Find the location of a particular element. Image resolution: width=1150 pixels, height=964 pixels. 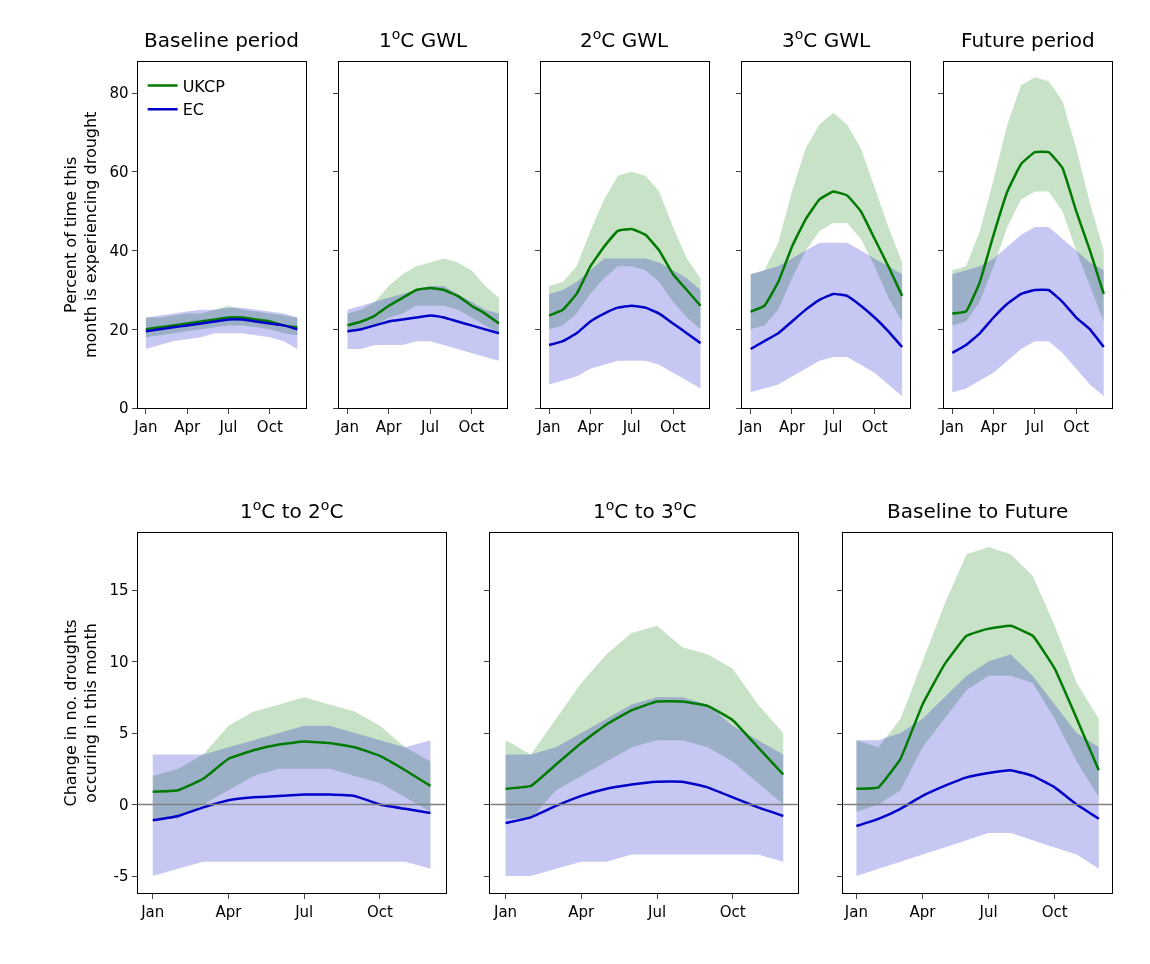

chart-title: 1$^{o}$C GWL is located at coordinates (423, 39).